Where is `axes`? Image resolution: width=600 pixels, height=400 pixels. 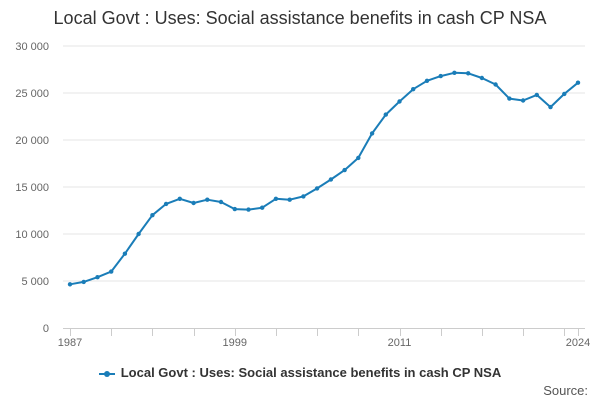 axes is located at coordinates (324, 332).